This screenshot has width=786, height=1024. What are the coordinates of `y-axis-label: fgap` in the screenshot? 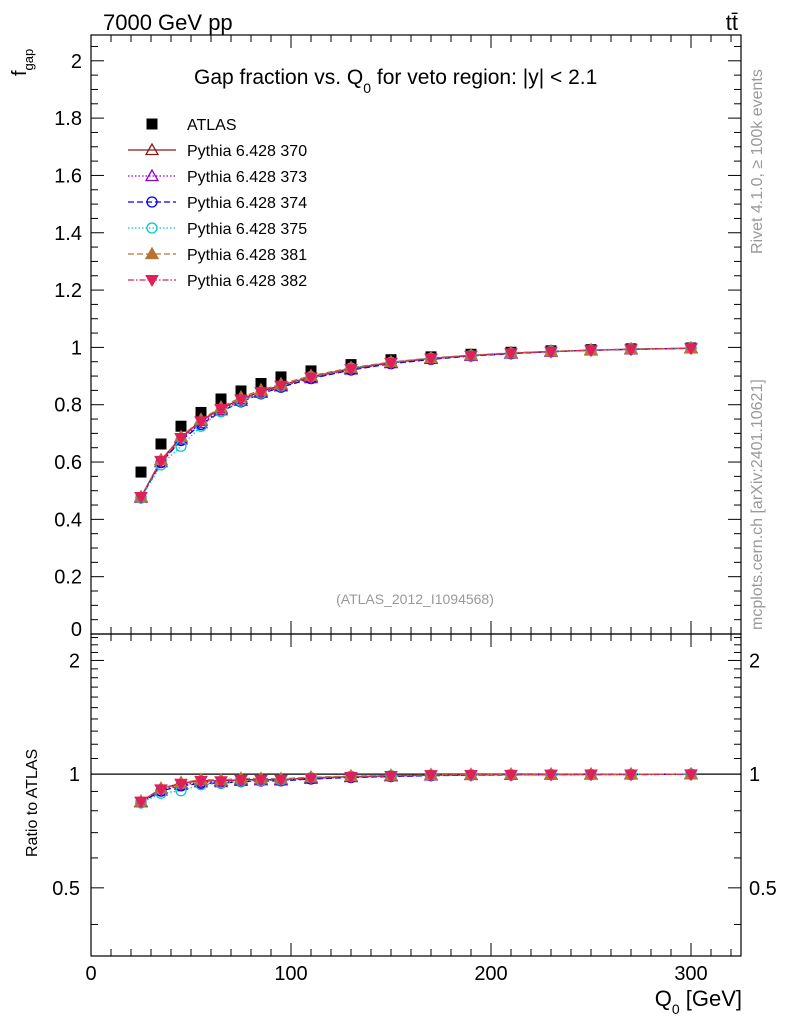 It's located at (22, 62).